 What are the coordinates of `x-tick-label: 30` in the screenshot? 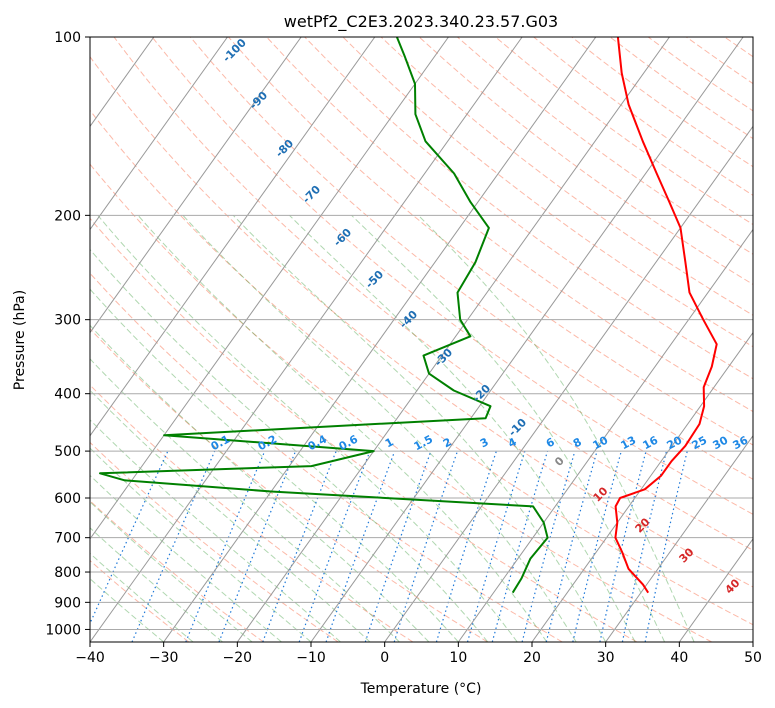 It's located at (606, 658).